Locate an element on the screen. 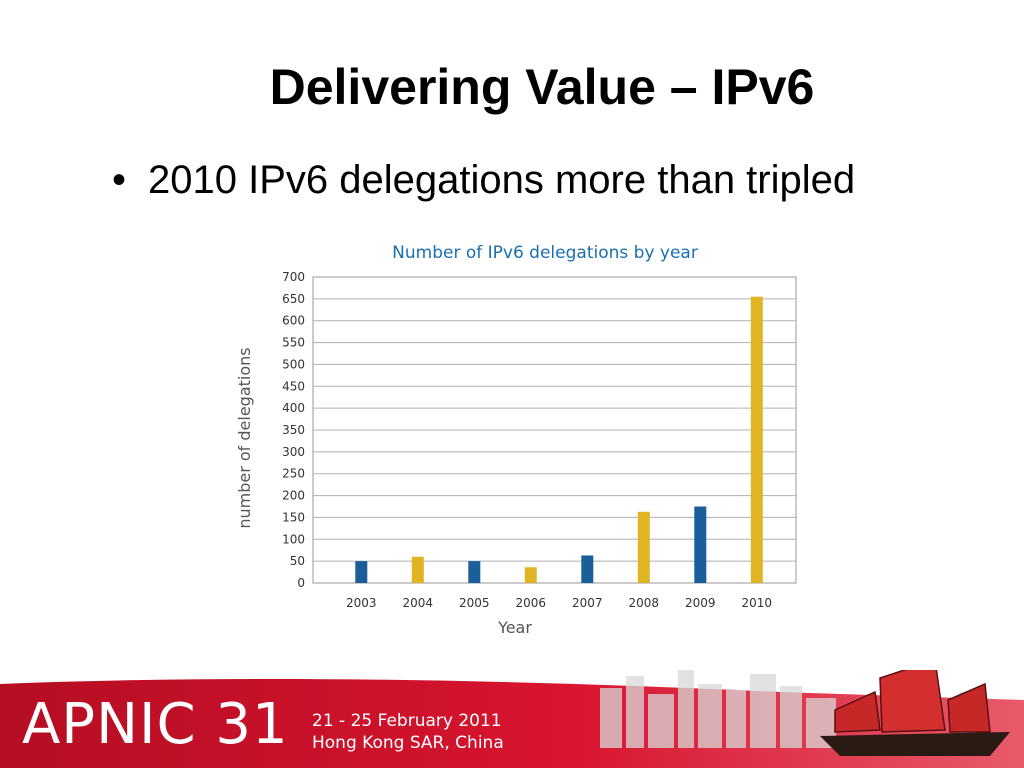 The image size is (1024, 768). footer-artwork is located at coordinates (512, 719).